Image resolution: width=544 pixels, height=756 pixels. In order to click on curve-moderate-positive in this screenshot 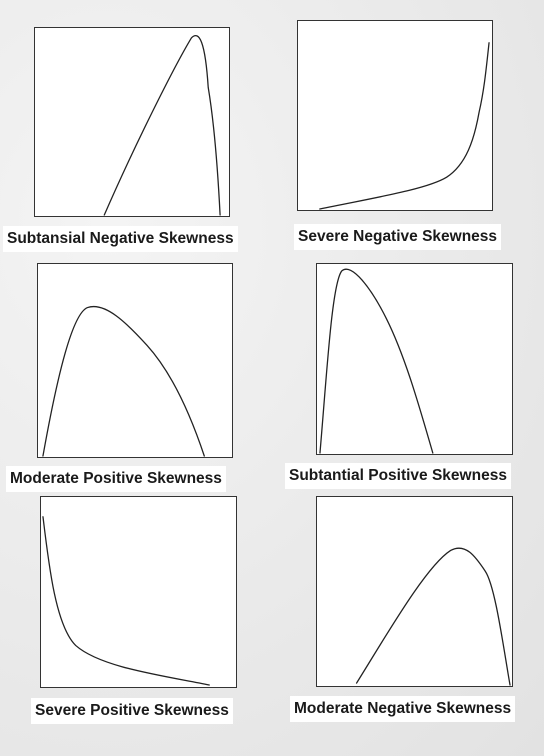, I will do `click(123, 381)`.